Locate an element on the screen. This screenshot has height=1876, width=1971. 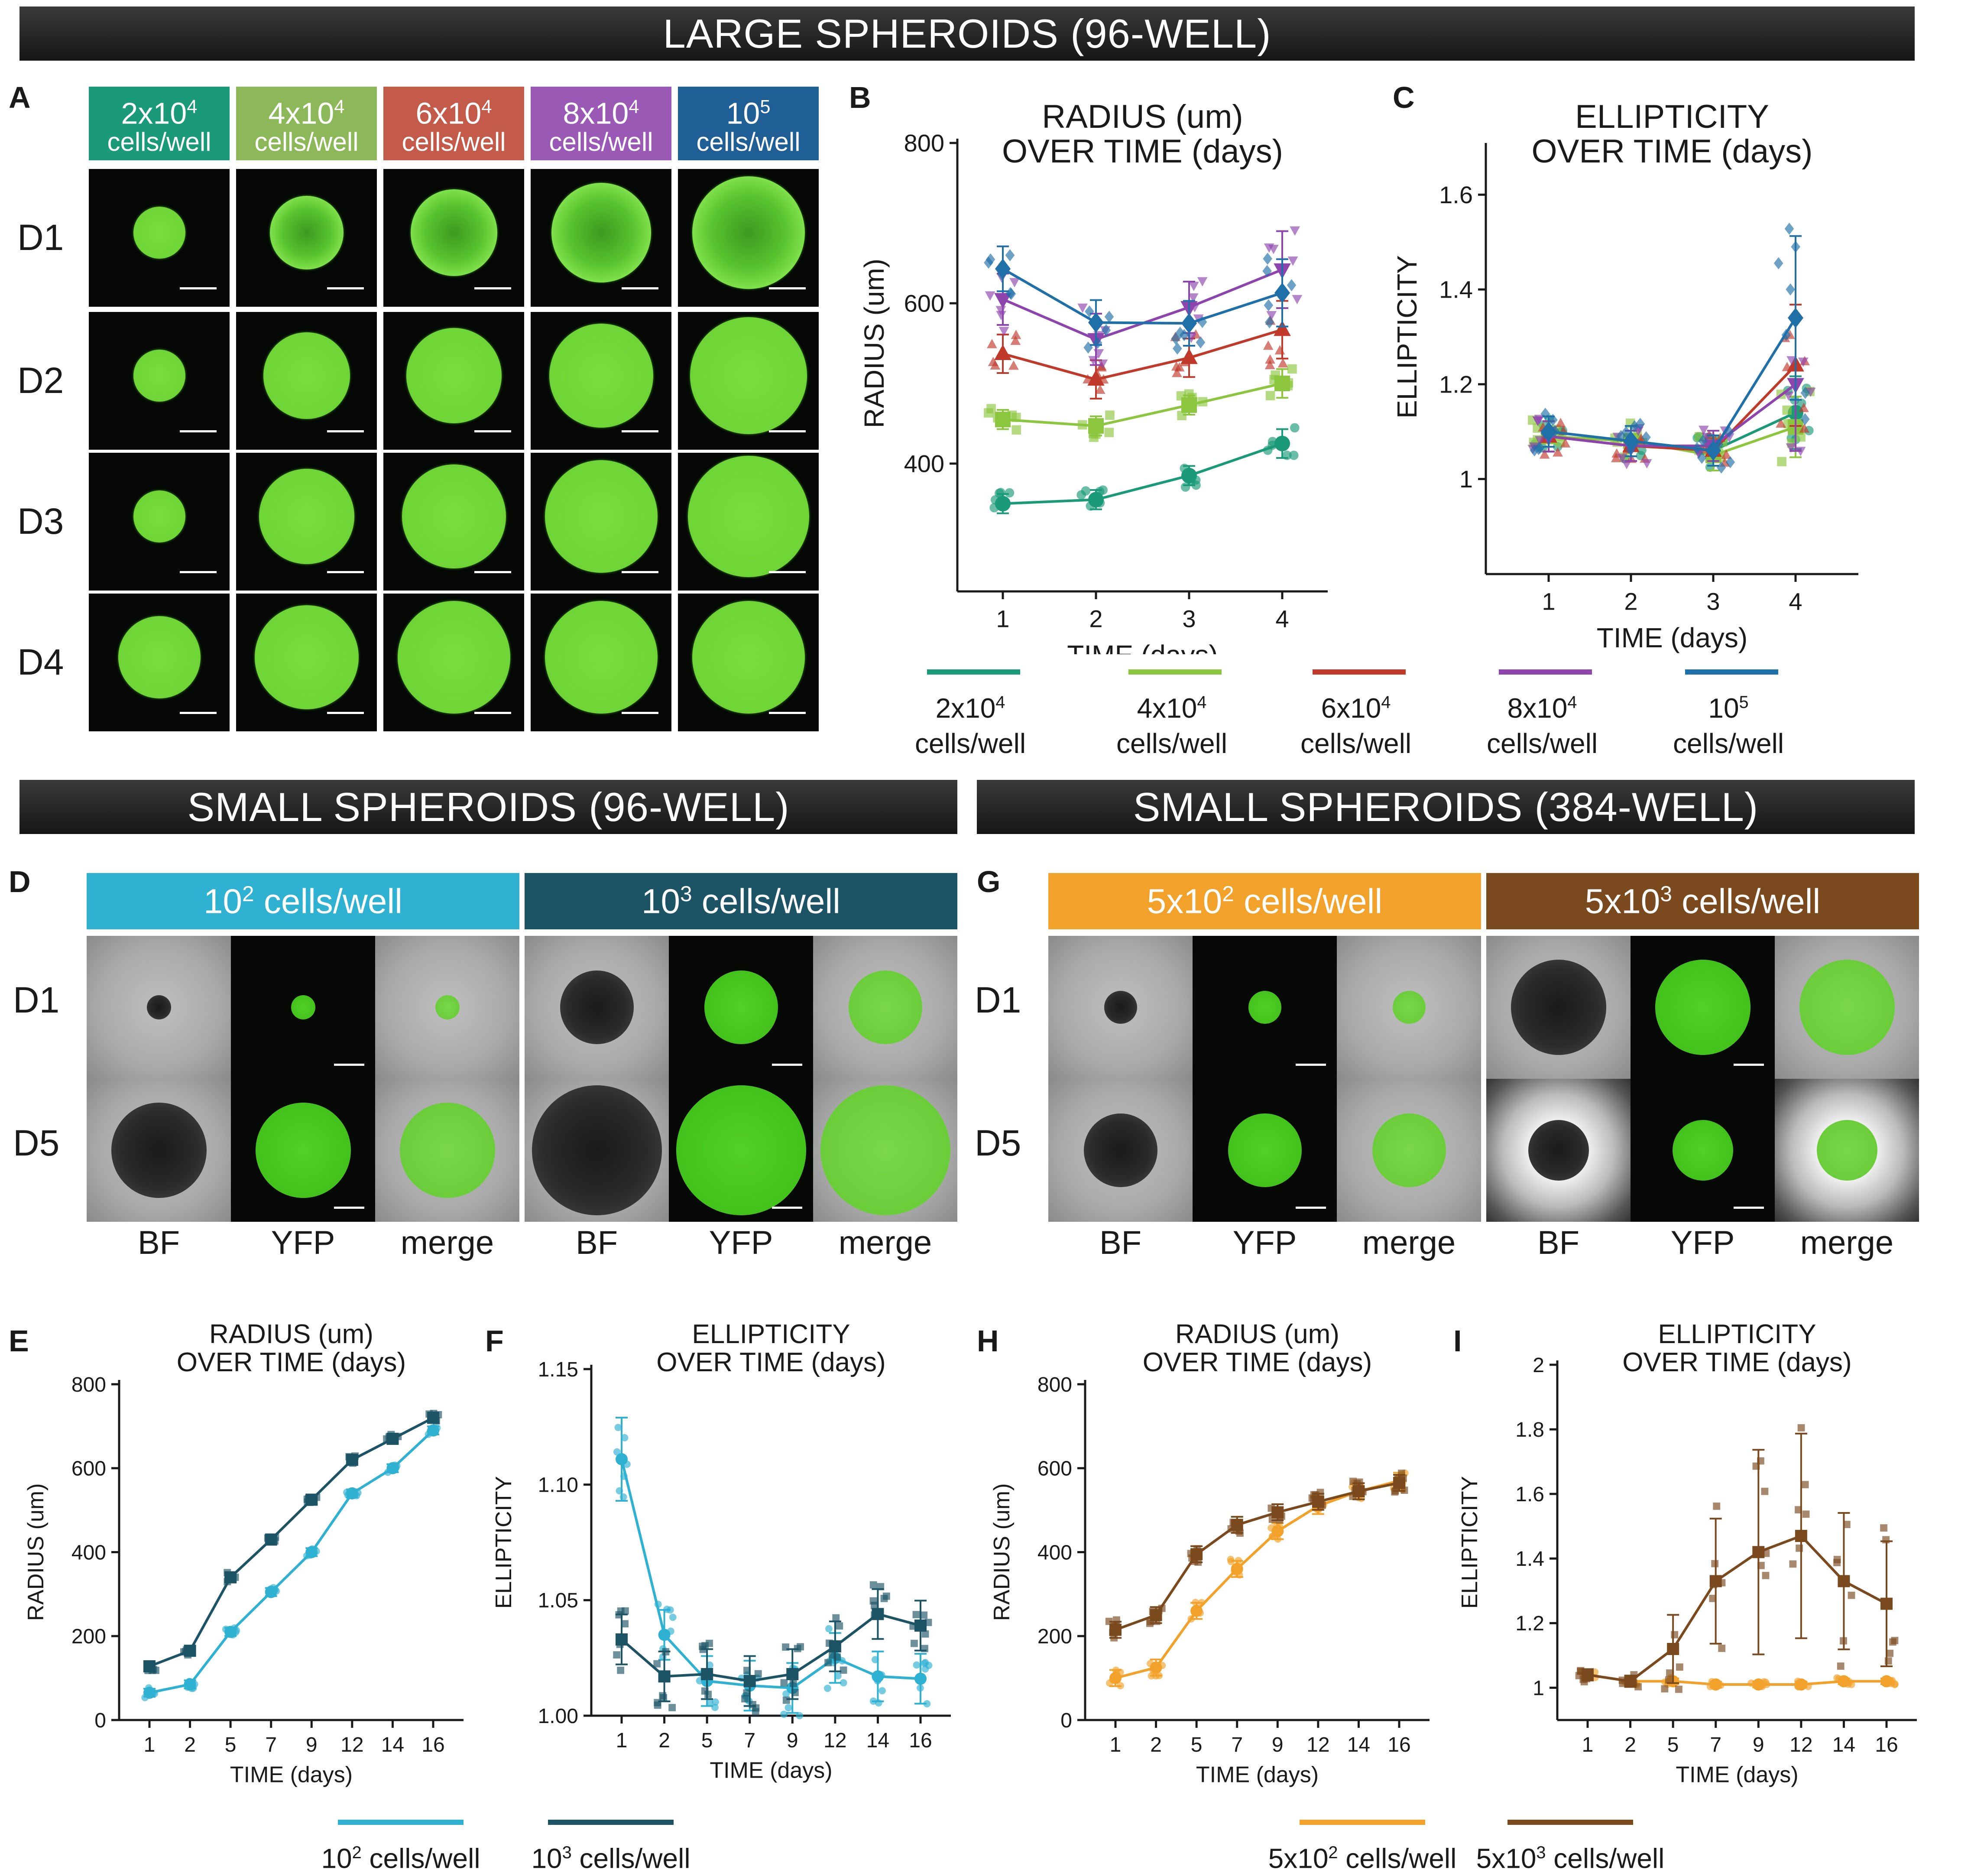
panel-label-c: C is located at coordinates (1404, 97).